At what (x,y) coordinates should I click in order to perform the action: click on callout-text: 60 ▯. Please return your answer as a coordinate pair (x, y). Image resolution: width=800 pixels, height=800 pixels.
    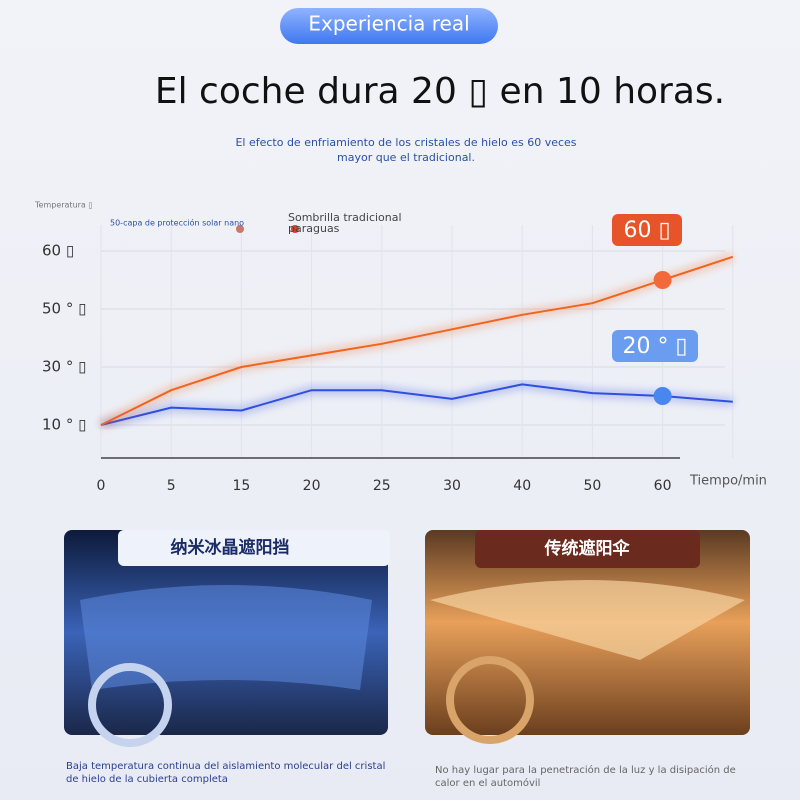
    Looking at the image, I should click on (646, 230).